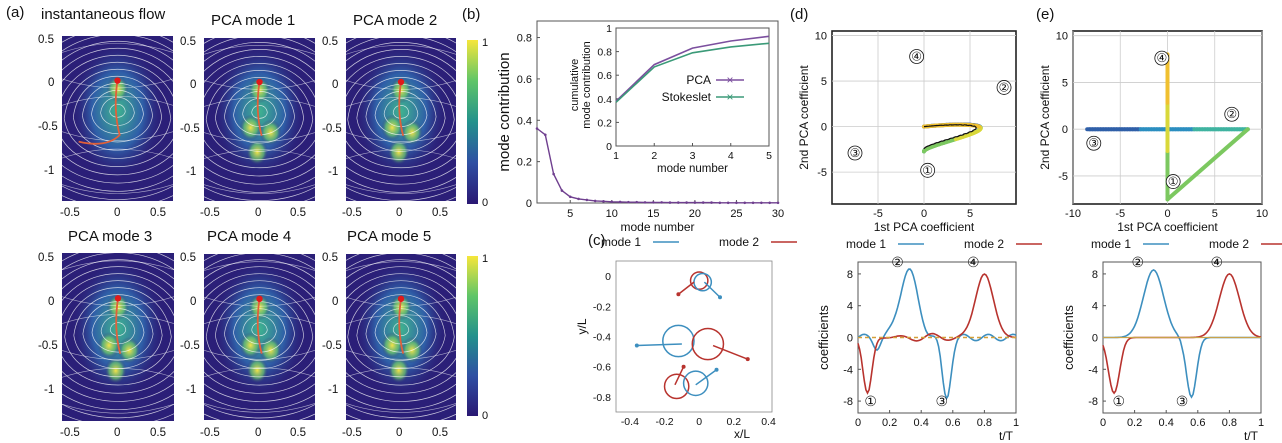 The height and width of the screenshot is (443, 1282). Describe the element at coordinates (1197, 423) in the screenshot. I see `x-tick-label: 0.6` at that location.